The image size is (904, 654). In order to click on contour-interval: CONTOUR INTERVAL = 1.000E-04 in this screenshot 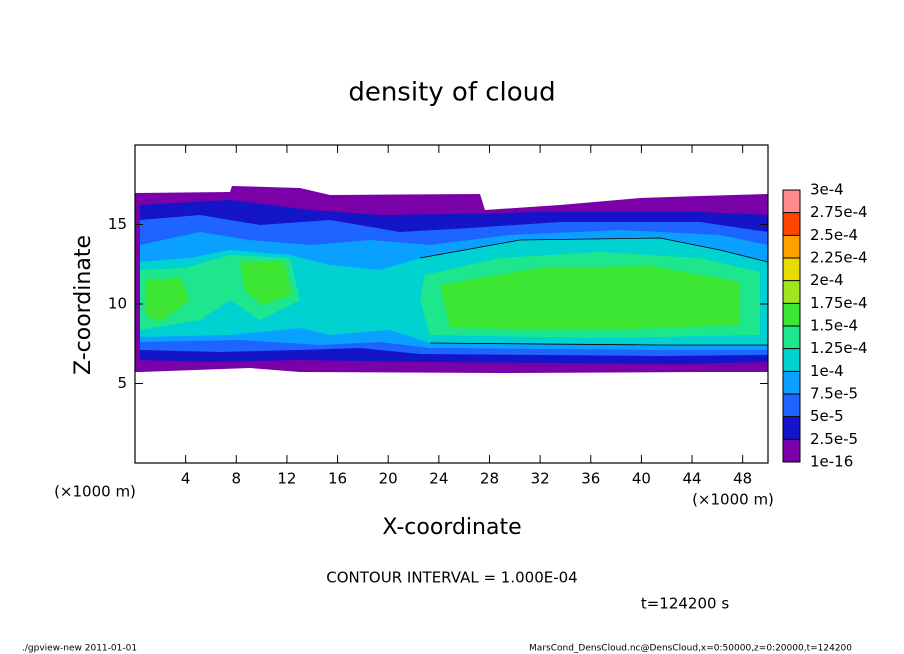, I will do `click(451, 578)`.